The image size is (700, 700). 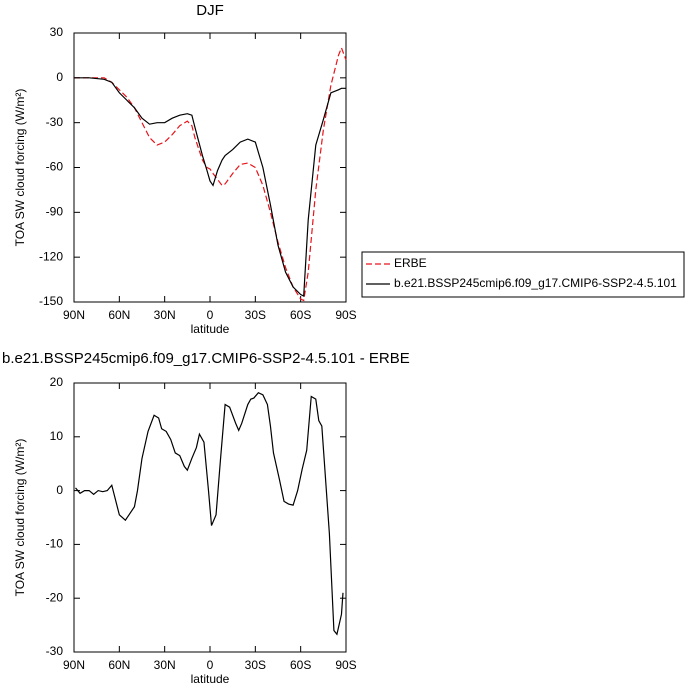 I want to click on legend-box, so click(x=523, y=274).